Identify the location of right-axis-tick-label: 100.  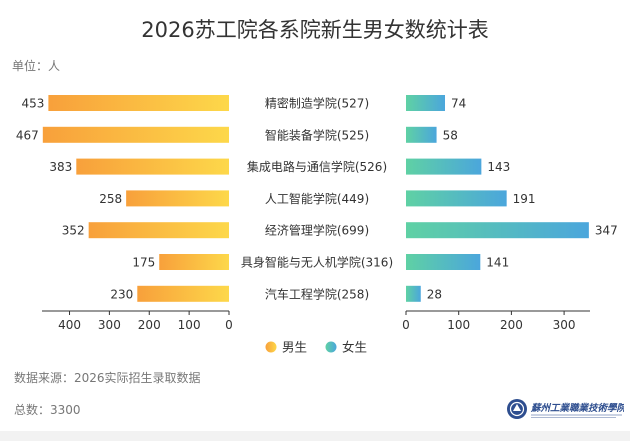
(458, 325).